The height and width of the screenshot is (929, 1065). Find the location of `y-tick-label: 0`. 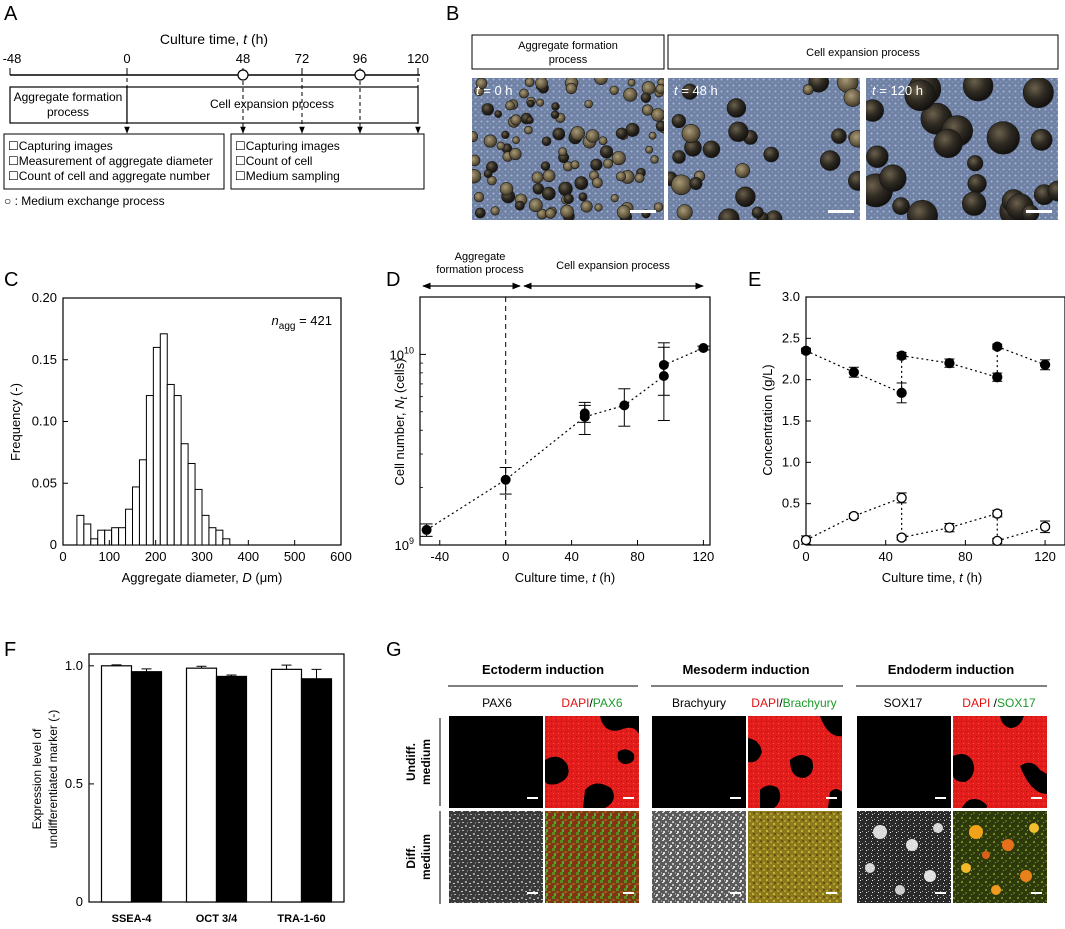

y-tick-label: 0 is located at coordinates (79, 901).